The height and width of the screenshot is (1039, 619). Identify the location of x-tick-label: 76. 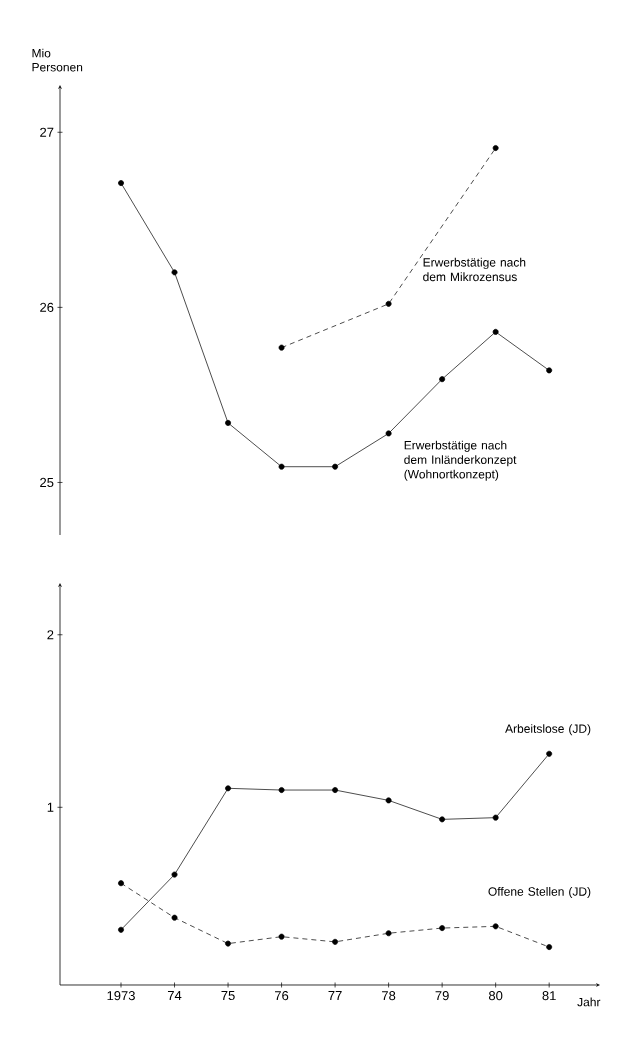
(282, 996).